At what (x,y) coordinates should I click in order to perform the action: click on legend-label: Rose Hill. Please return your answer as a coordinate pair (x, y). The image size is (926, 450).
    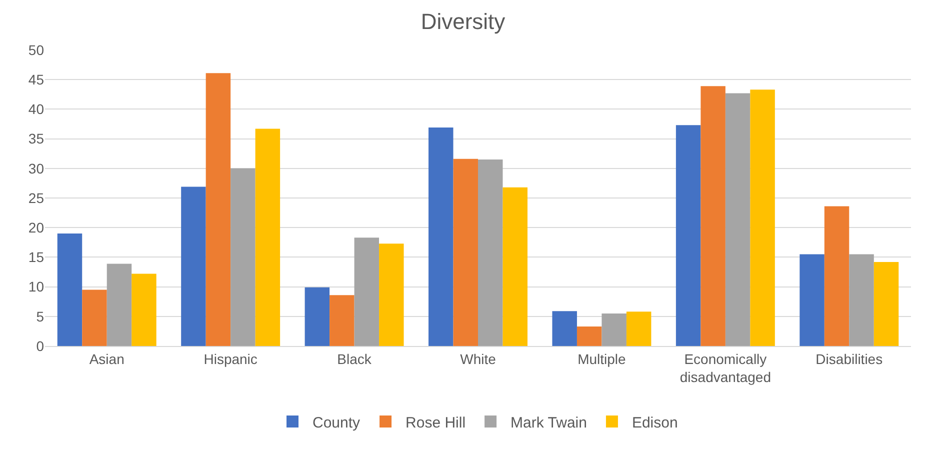
    Looking at the image, I should click on (436, 423).